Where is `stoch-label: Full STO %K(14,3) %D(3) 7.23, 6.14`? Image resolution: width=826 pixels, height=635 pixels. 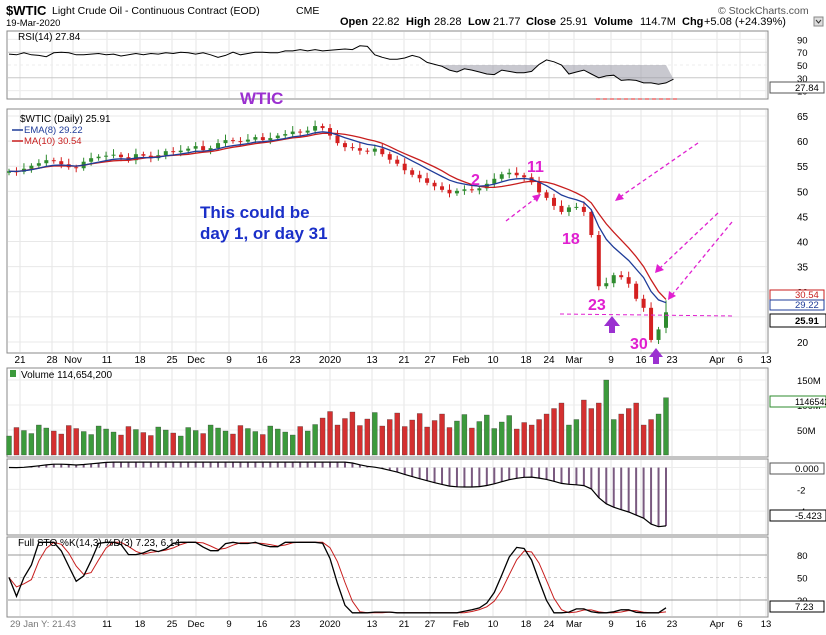 stoch-label: Full STO %K(14,3) %D(3) 7.23, 6.14 is located at coordinates (99, 543).